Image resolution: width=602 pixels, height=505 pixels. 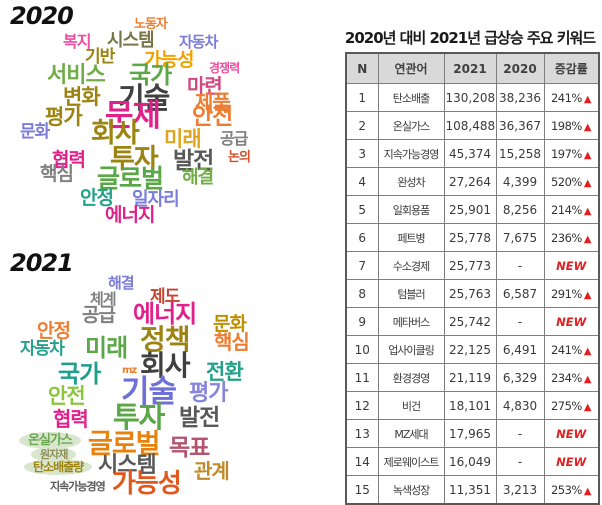 I want to click on change-percent: 241%, so click(x=566, y=349).